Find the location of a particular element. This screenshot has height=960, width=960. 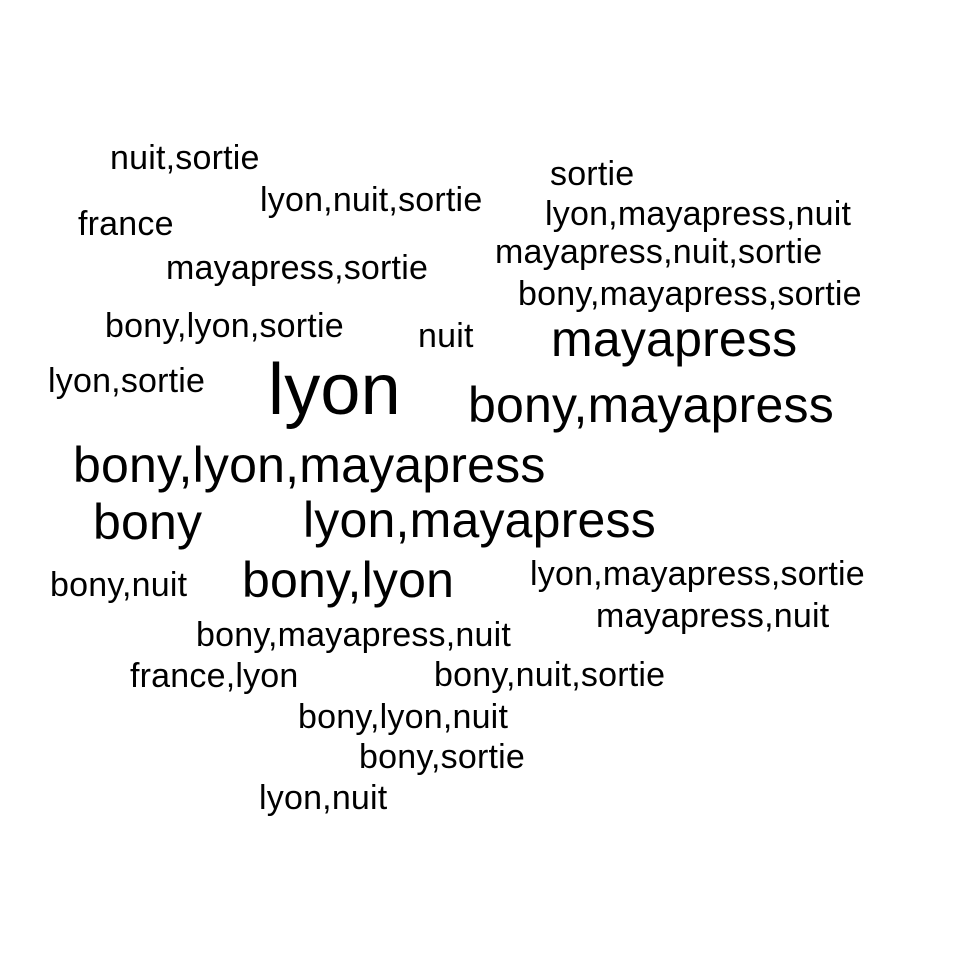

word-lyon-sortie: lyon,sortie is located at coordinates (127, 381).